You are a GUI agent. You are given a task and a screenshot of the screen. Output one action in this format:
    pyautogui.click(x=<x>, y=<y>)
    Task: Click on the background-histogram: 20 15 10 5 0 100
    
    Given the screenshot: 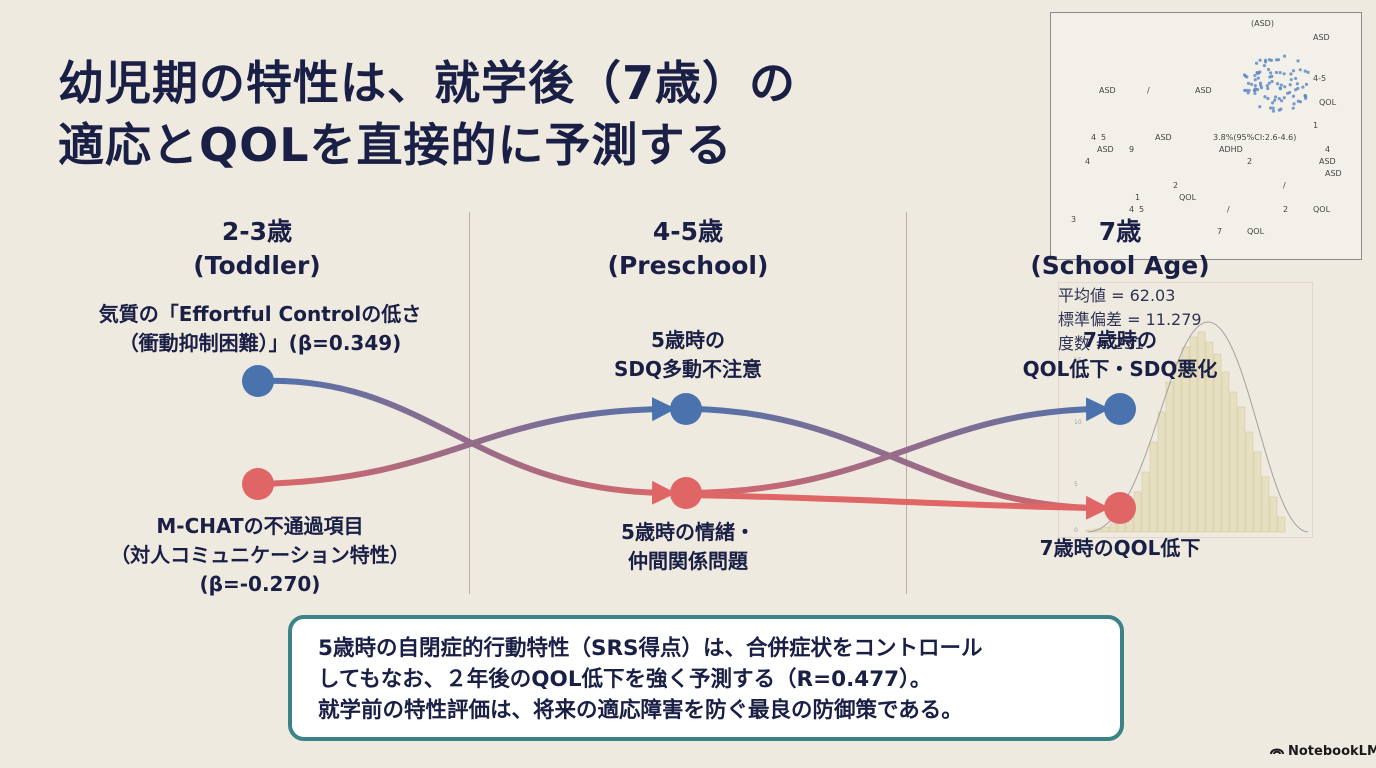 What is the action you would take?
    pyautogui.click(x=1185, y=410)
    